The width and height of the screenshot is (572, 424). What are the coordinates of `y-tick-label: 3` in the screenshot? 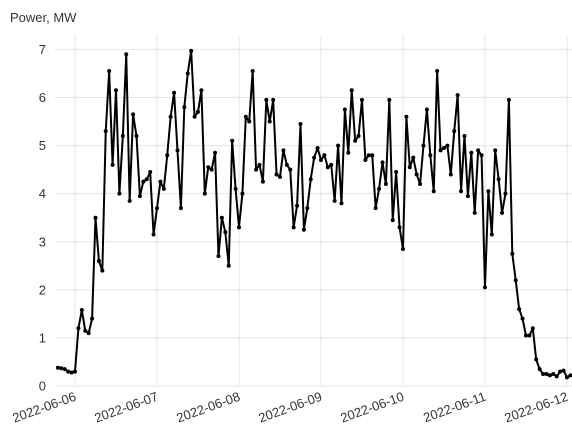 It's located at (42, 241).